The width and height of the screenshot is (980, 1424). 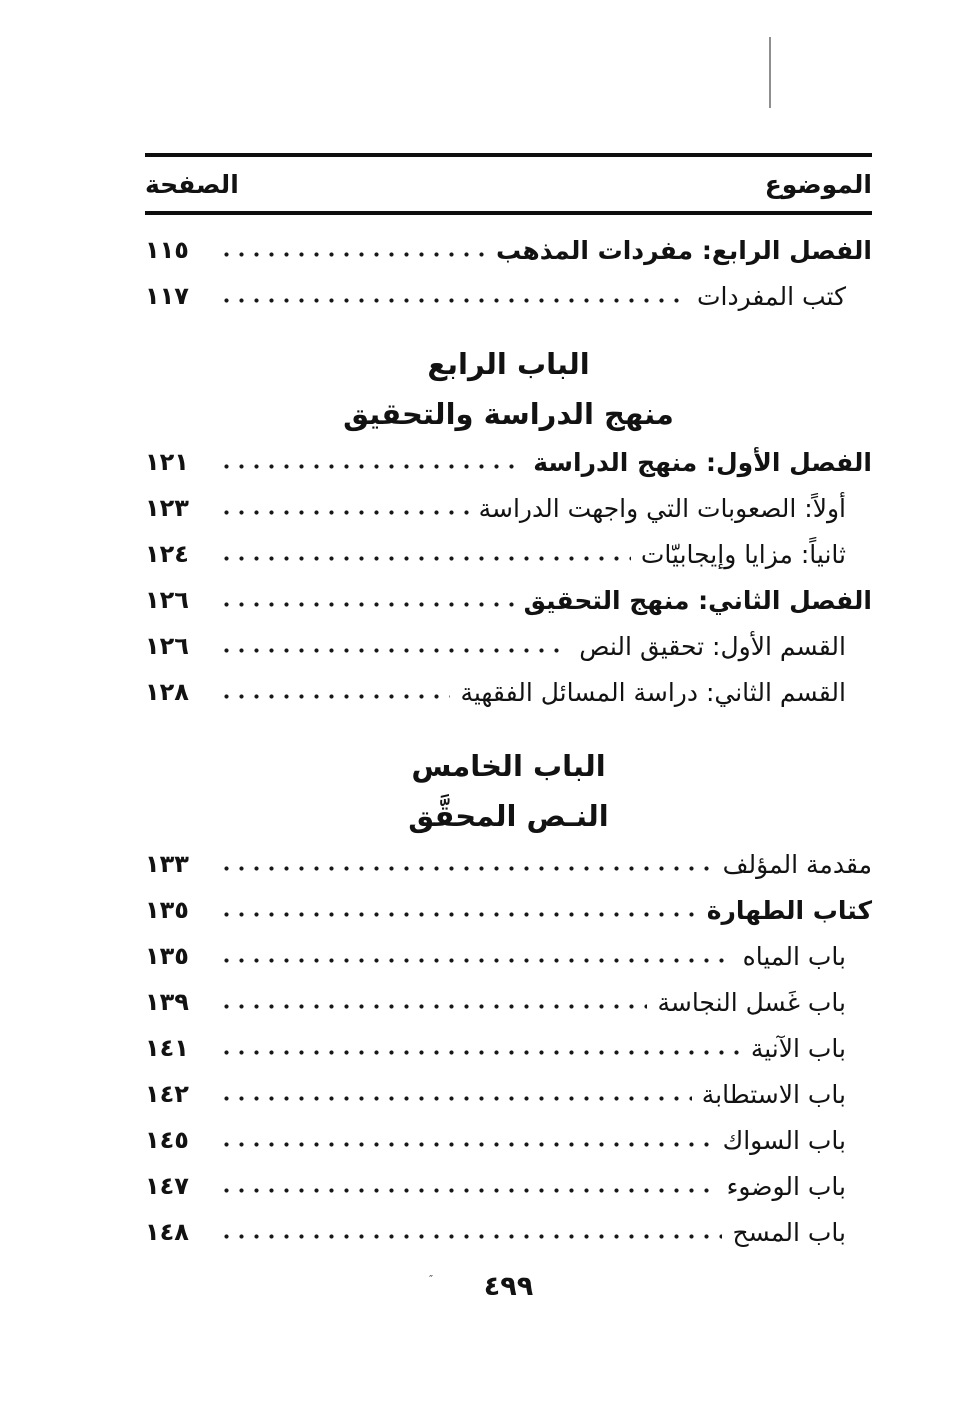 What do you see at coordinates (167, 1048) in the screenshot?
I see `toc-entry-page-number: ١٤١` at bounding box center [167, 1048].